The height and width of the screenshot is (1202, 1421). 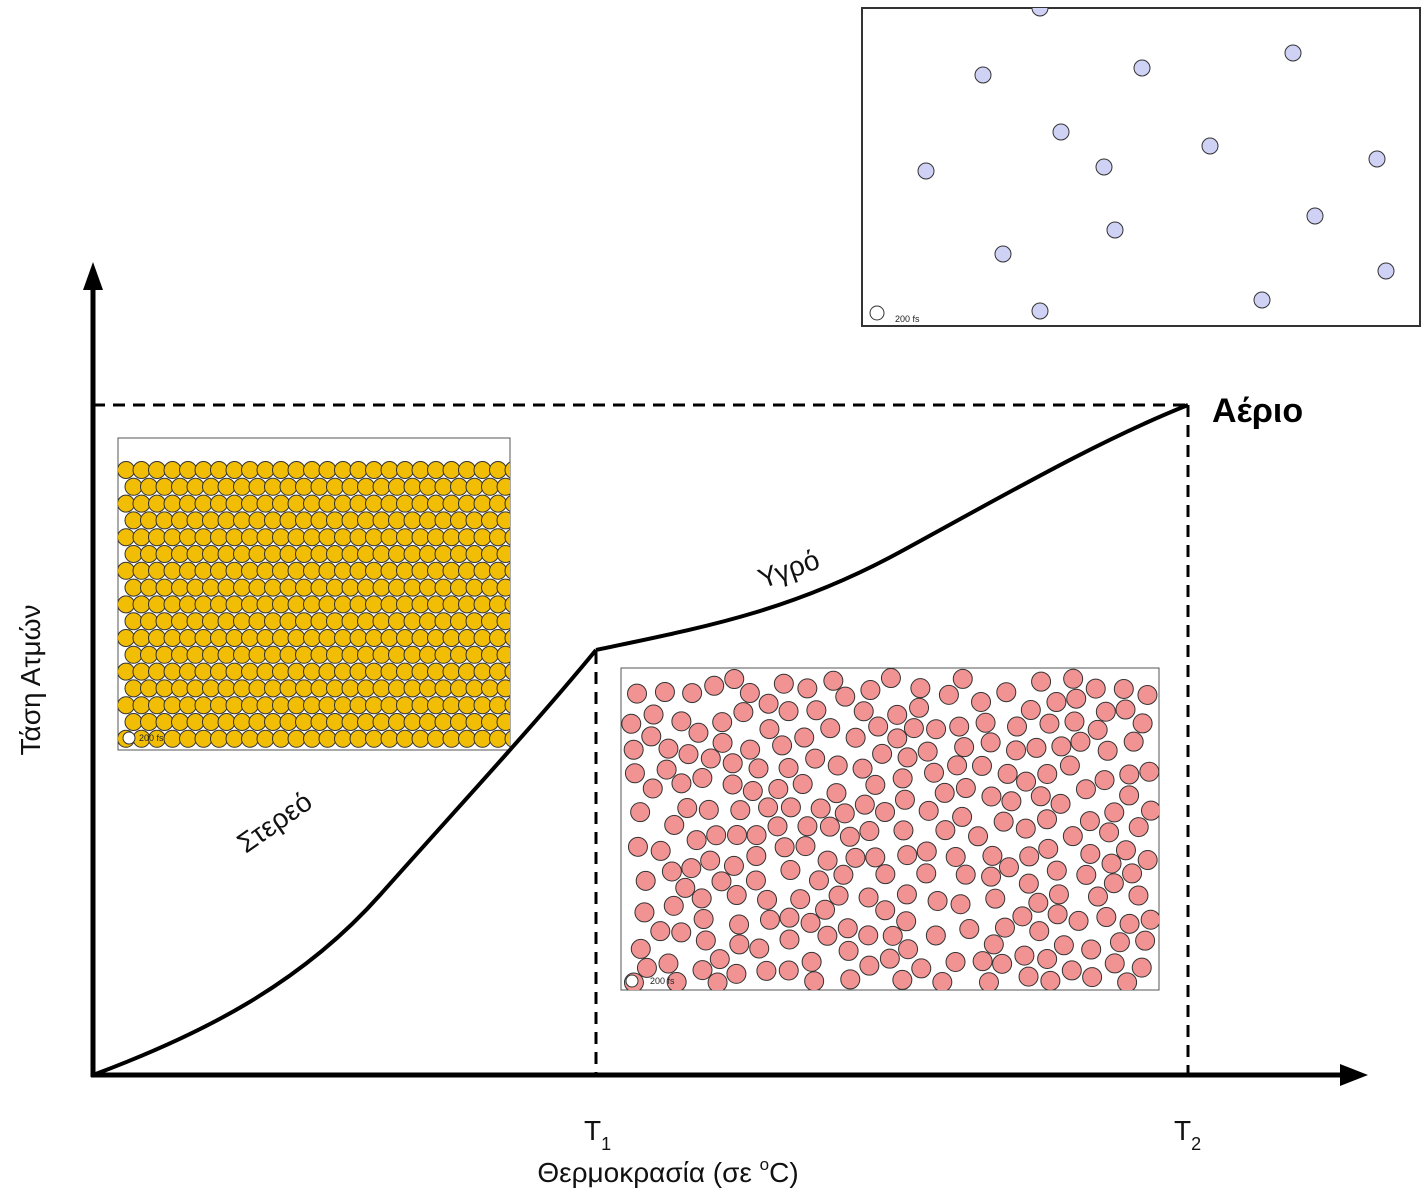 What do you see at coordinates (1187, 1134) in the screenshot?
I see `tick-label: T2` at bounding box center [1187, 1134].